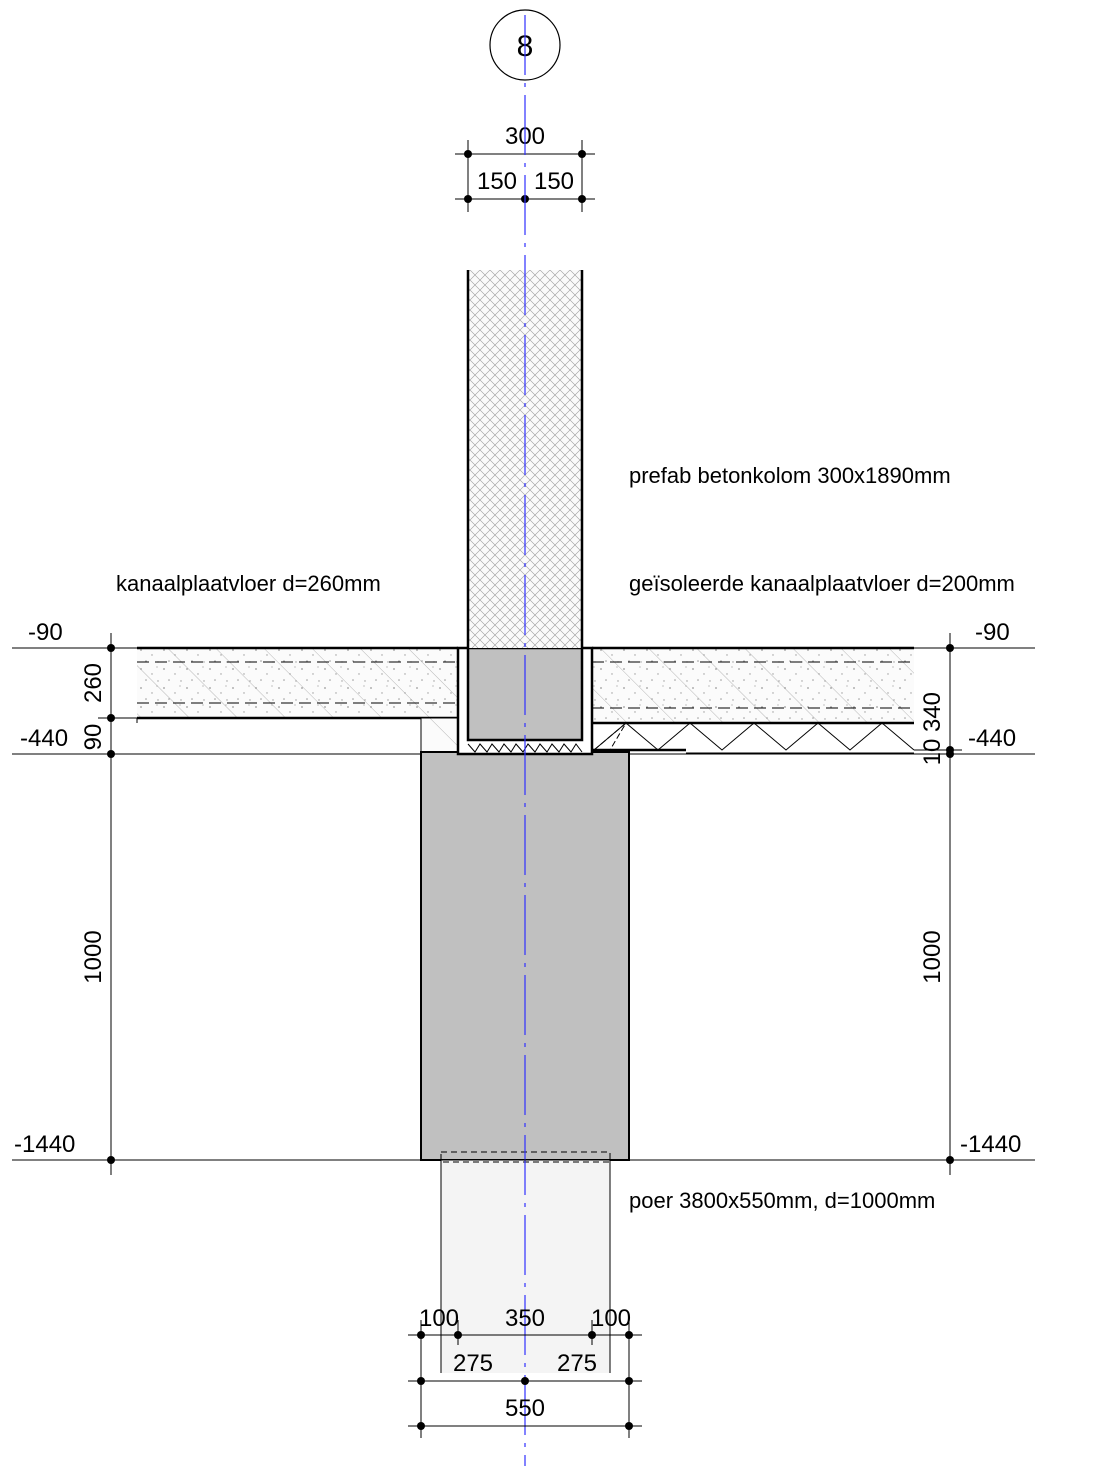 This screenshot has height=1466, width=1103. I want to click on right-vertical-dimensions: -90 -440 -1440 340 10 1000, so click(967, 897).